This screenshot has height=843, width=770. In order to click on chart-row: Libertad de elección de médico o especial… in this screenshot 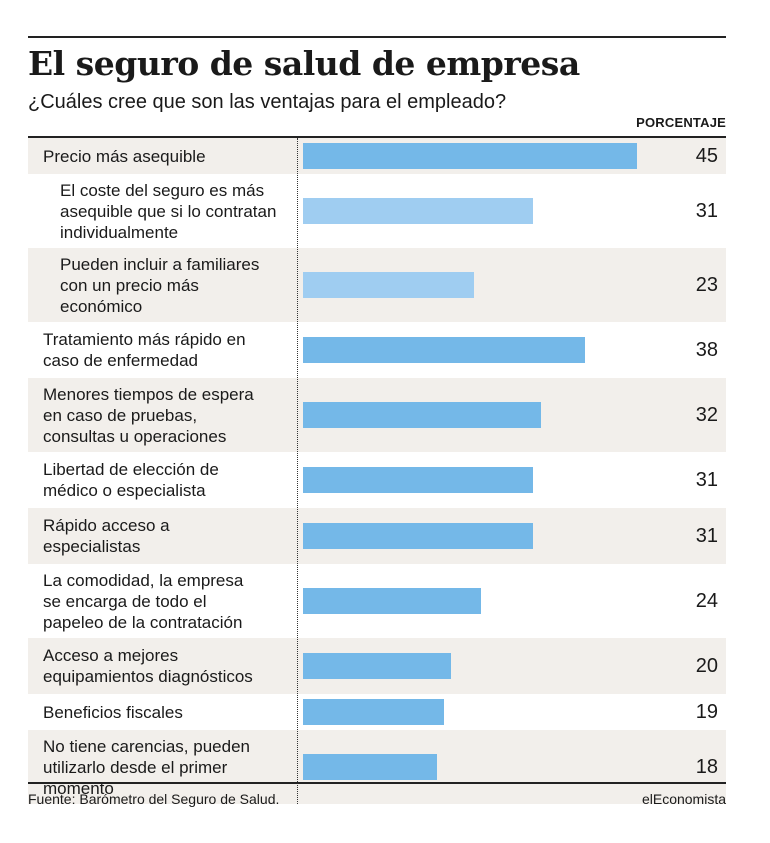, I will do `click(377, 480)`.